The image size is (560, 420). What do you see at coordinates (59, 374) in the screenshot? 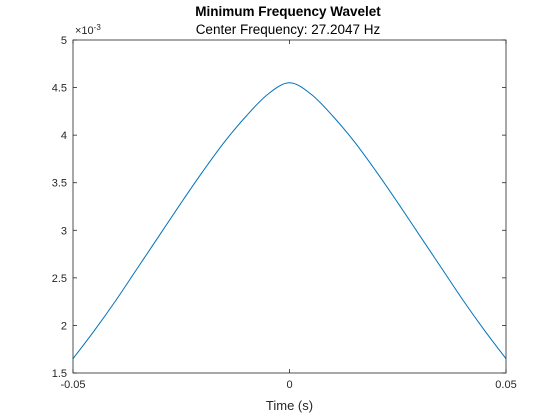
I see `y-tick-label: 1.5` at bounding box center [59, 374].